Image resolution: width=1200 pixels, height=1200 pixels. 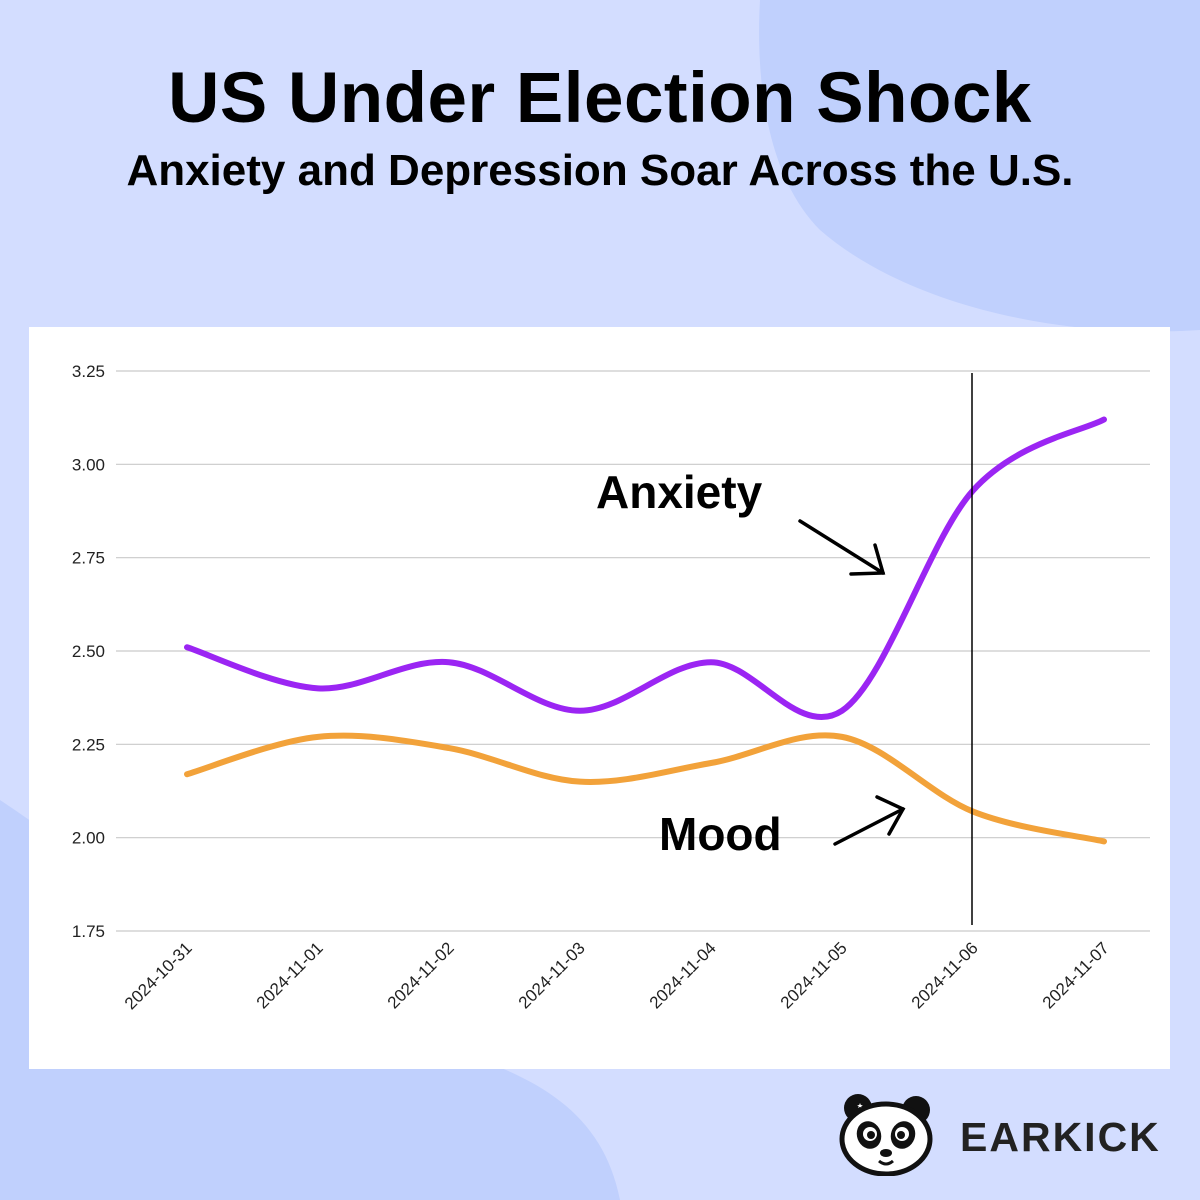 I want to click on y-tick-label: 1.75, so click(x=88, y=931).